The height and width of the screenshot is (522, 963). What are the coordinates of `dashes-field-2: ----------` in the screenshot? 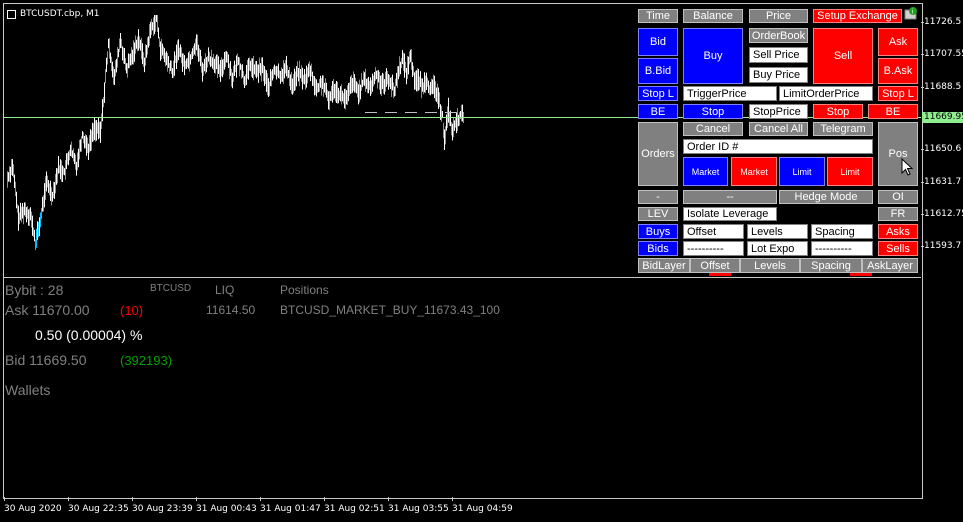 It's located at (842, 248).